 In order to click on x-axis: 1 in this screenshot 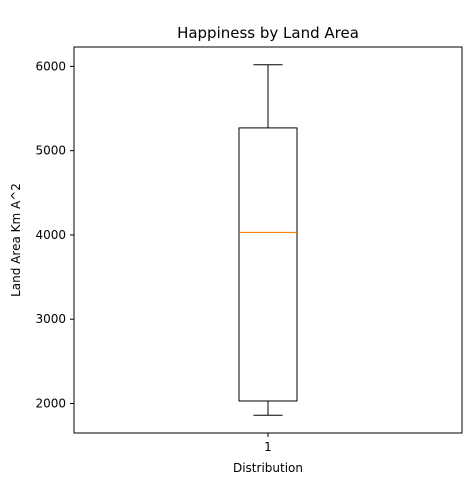, I will do `click(268, 443)`.